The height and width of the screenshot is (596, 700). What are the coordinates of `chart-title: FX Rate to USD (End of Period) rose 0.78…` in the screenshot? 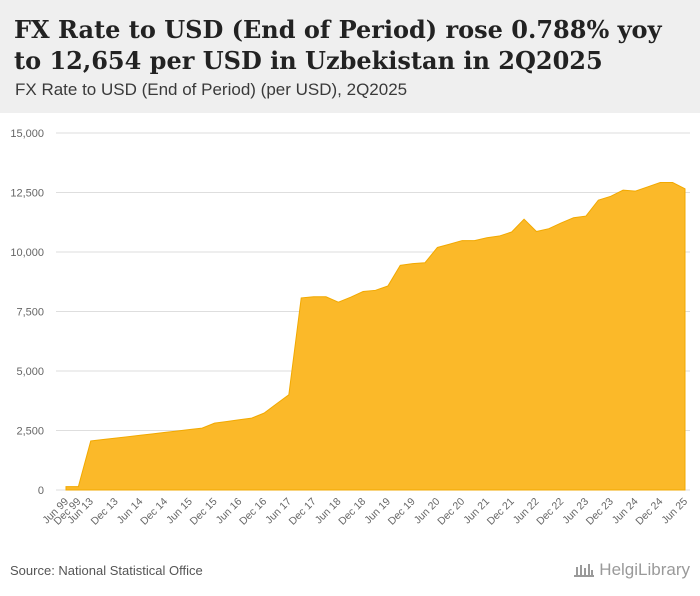 It's located at (338, 45).